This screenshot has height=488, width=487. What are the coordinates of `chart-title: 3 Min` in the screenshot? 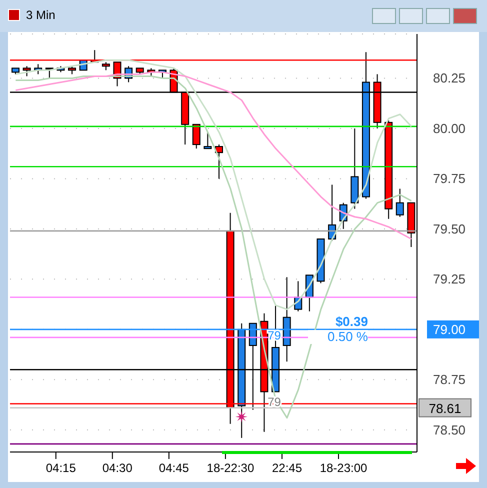 It's located at (41, 15).